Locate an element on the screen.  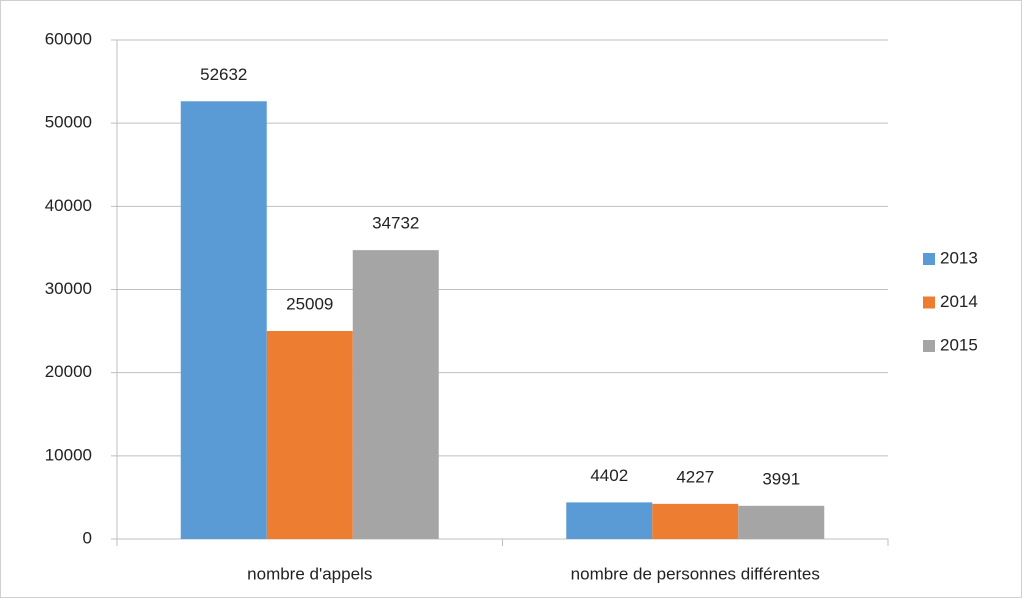
data-label: 34732 is located at coordinates (395, 223).